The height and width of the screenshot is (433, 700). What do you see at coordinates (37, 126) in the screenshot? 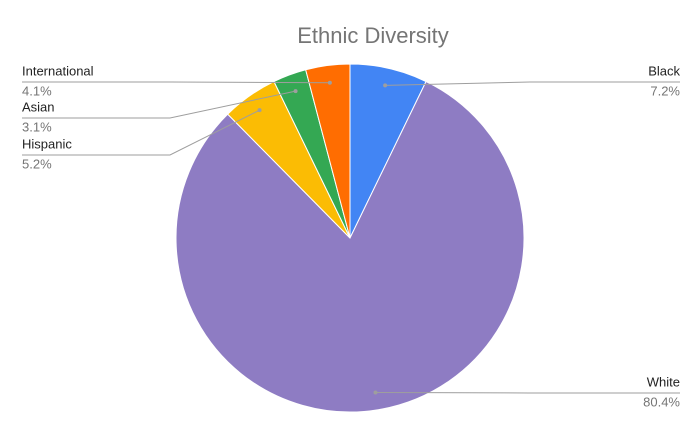
I see `slice-value-label: 3.1%` at bounding box center [37, 126].